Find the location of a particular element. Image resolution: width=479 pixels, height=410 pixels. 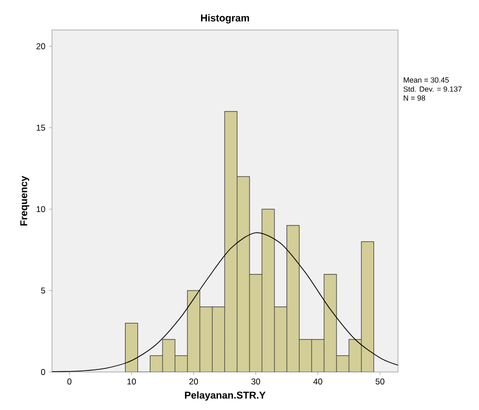

y-tick-label: 5 is located at coordinates (43, 291).